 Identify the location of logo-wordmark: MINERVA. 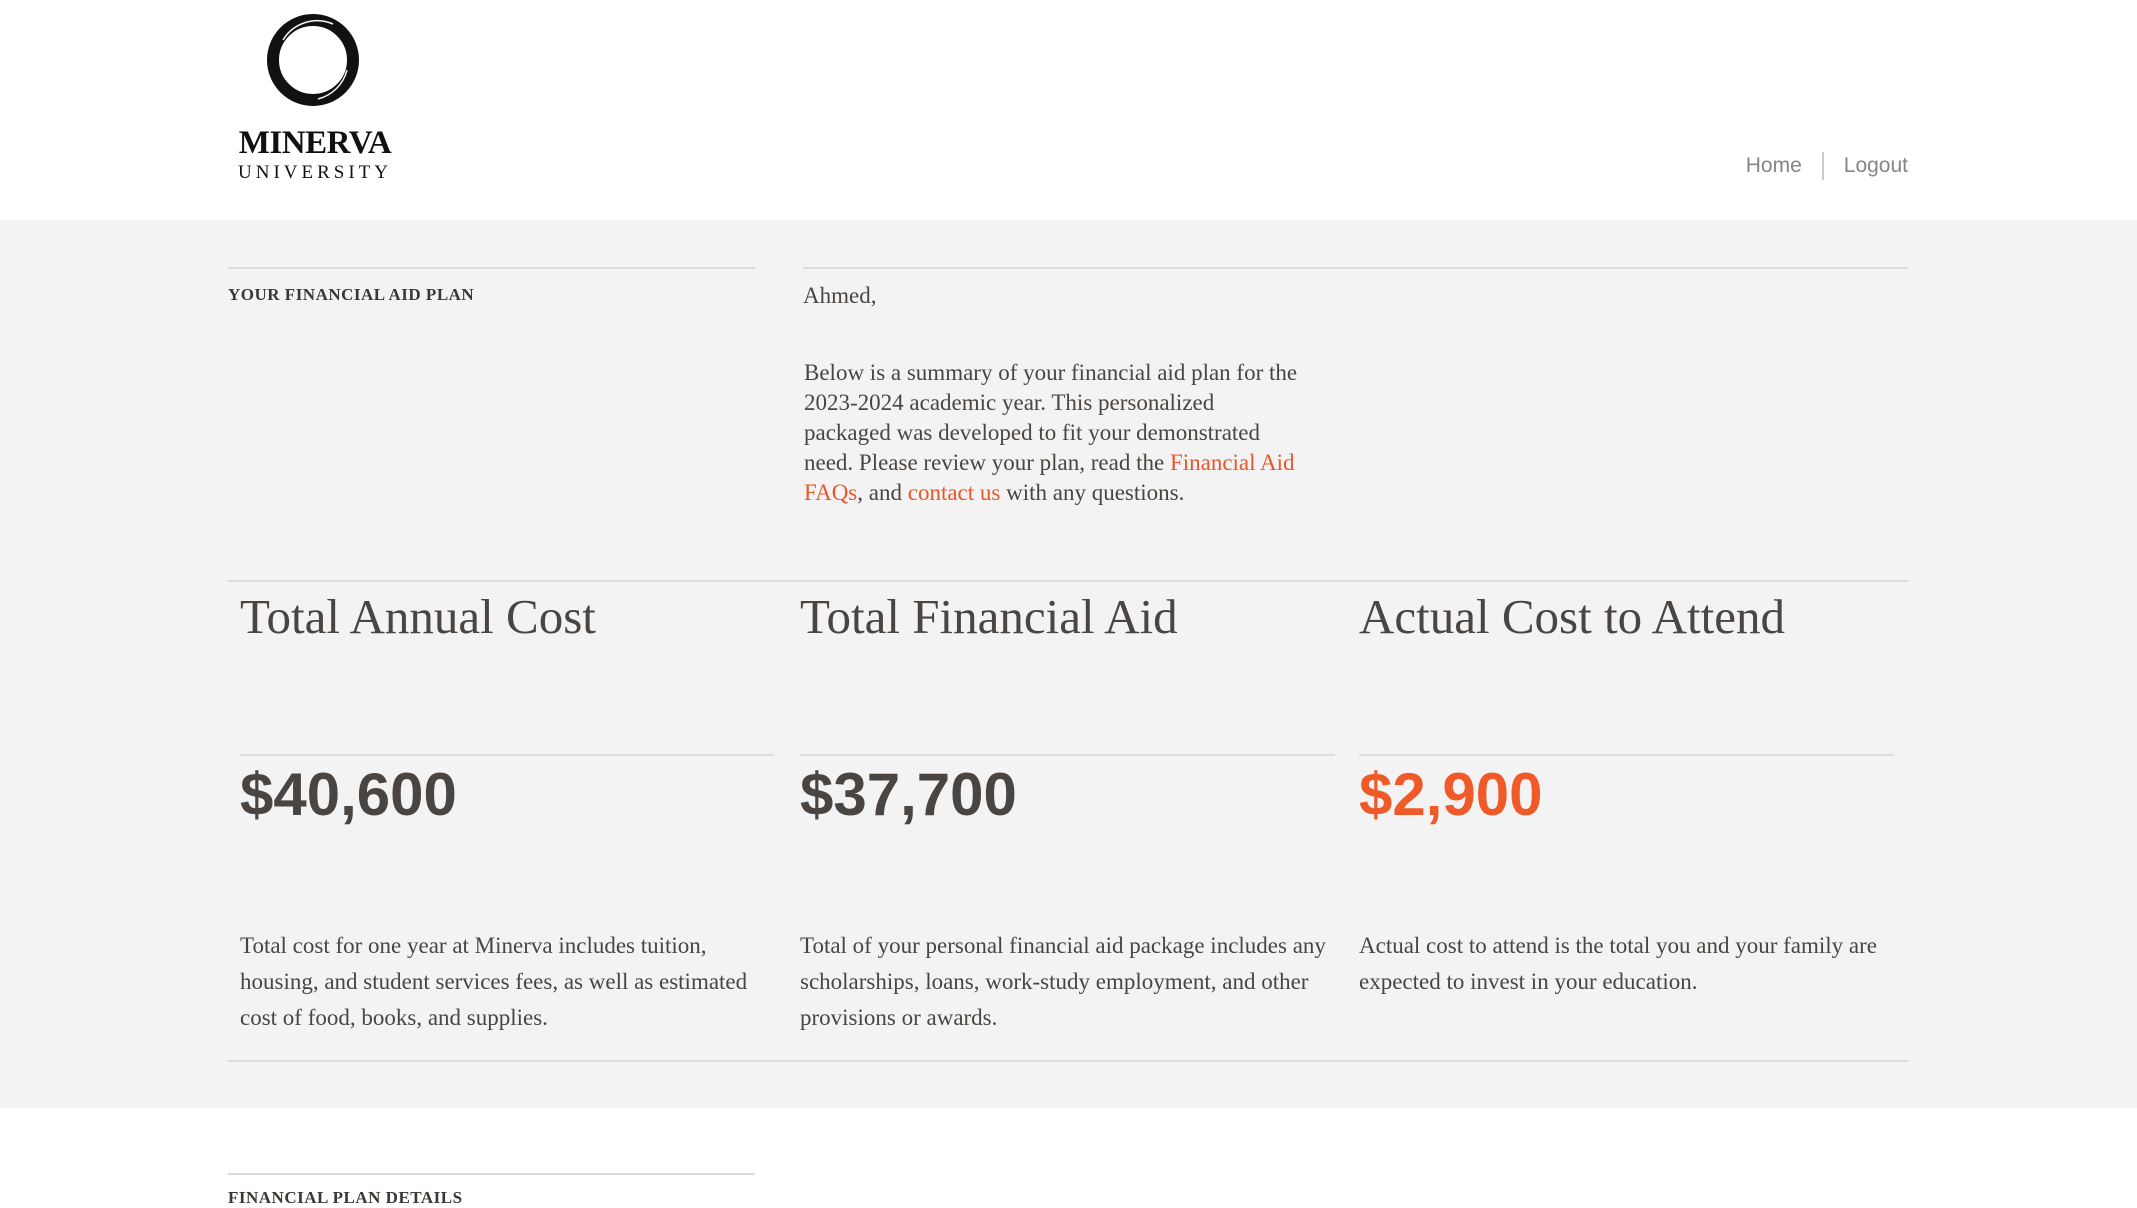
(315, 143).